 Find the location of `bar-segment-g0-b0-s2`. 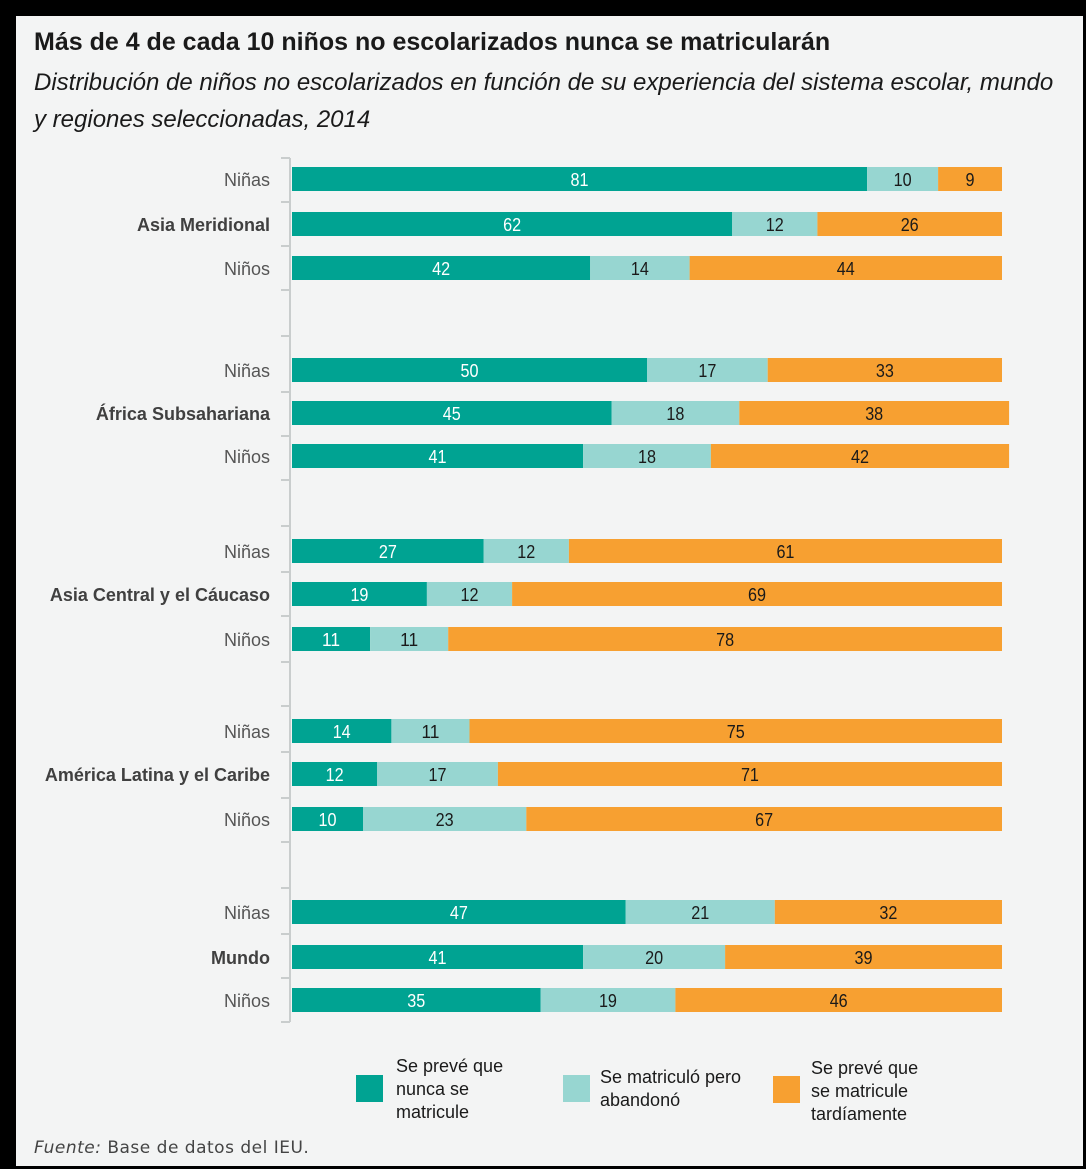

bar-segment-g0-b0-s2 is located at coordinates (970, 179).